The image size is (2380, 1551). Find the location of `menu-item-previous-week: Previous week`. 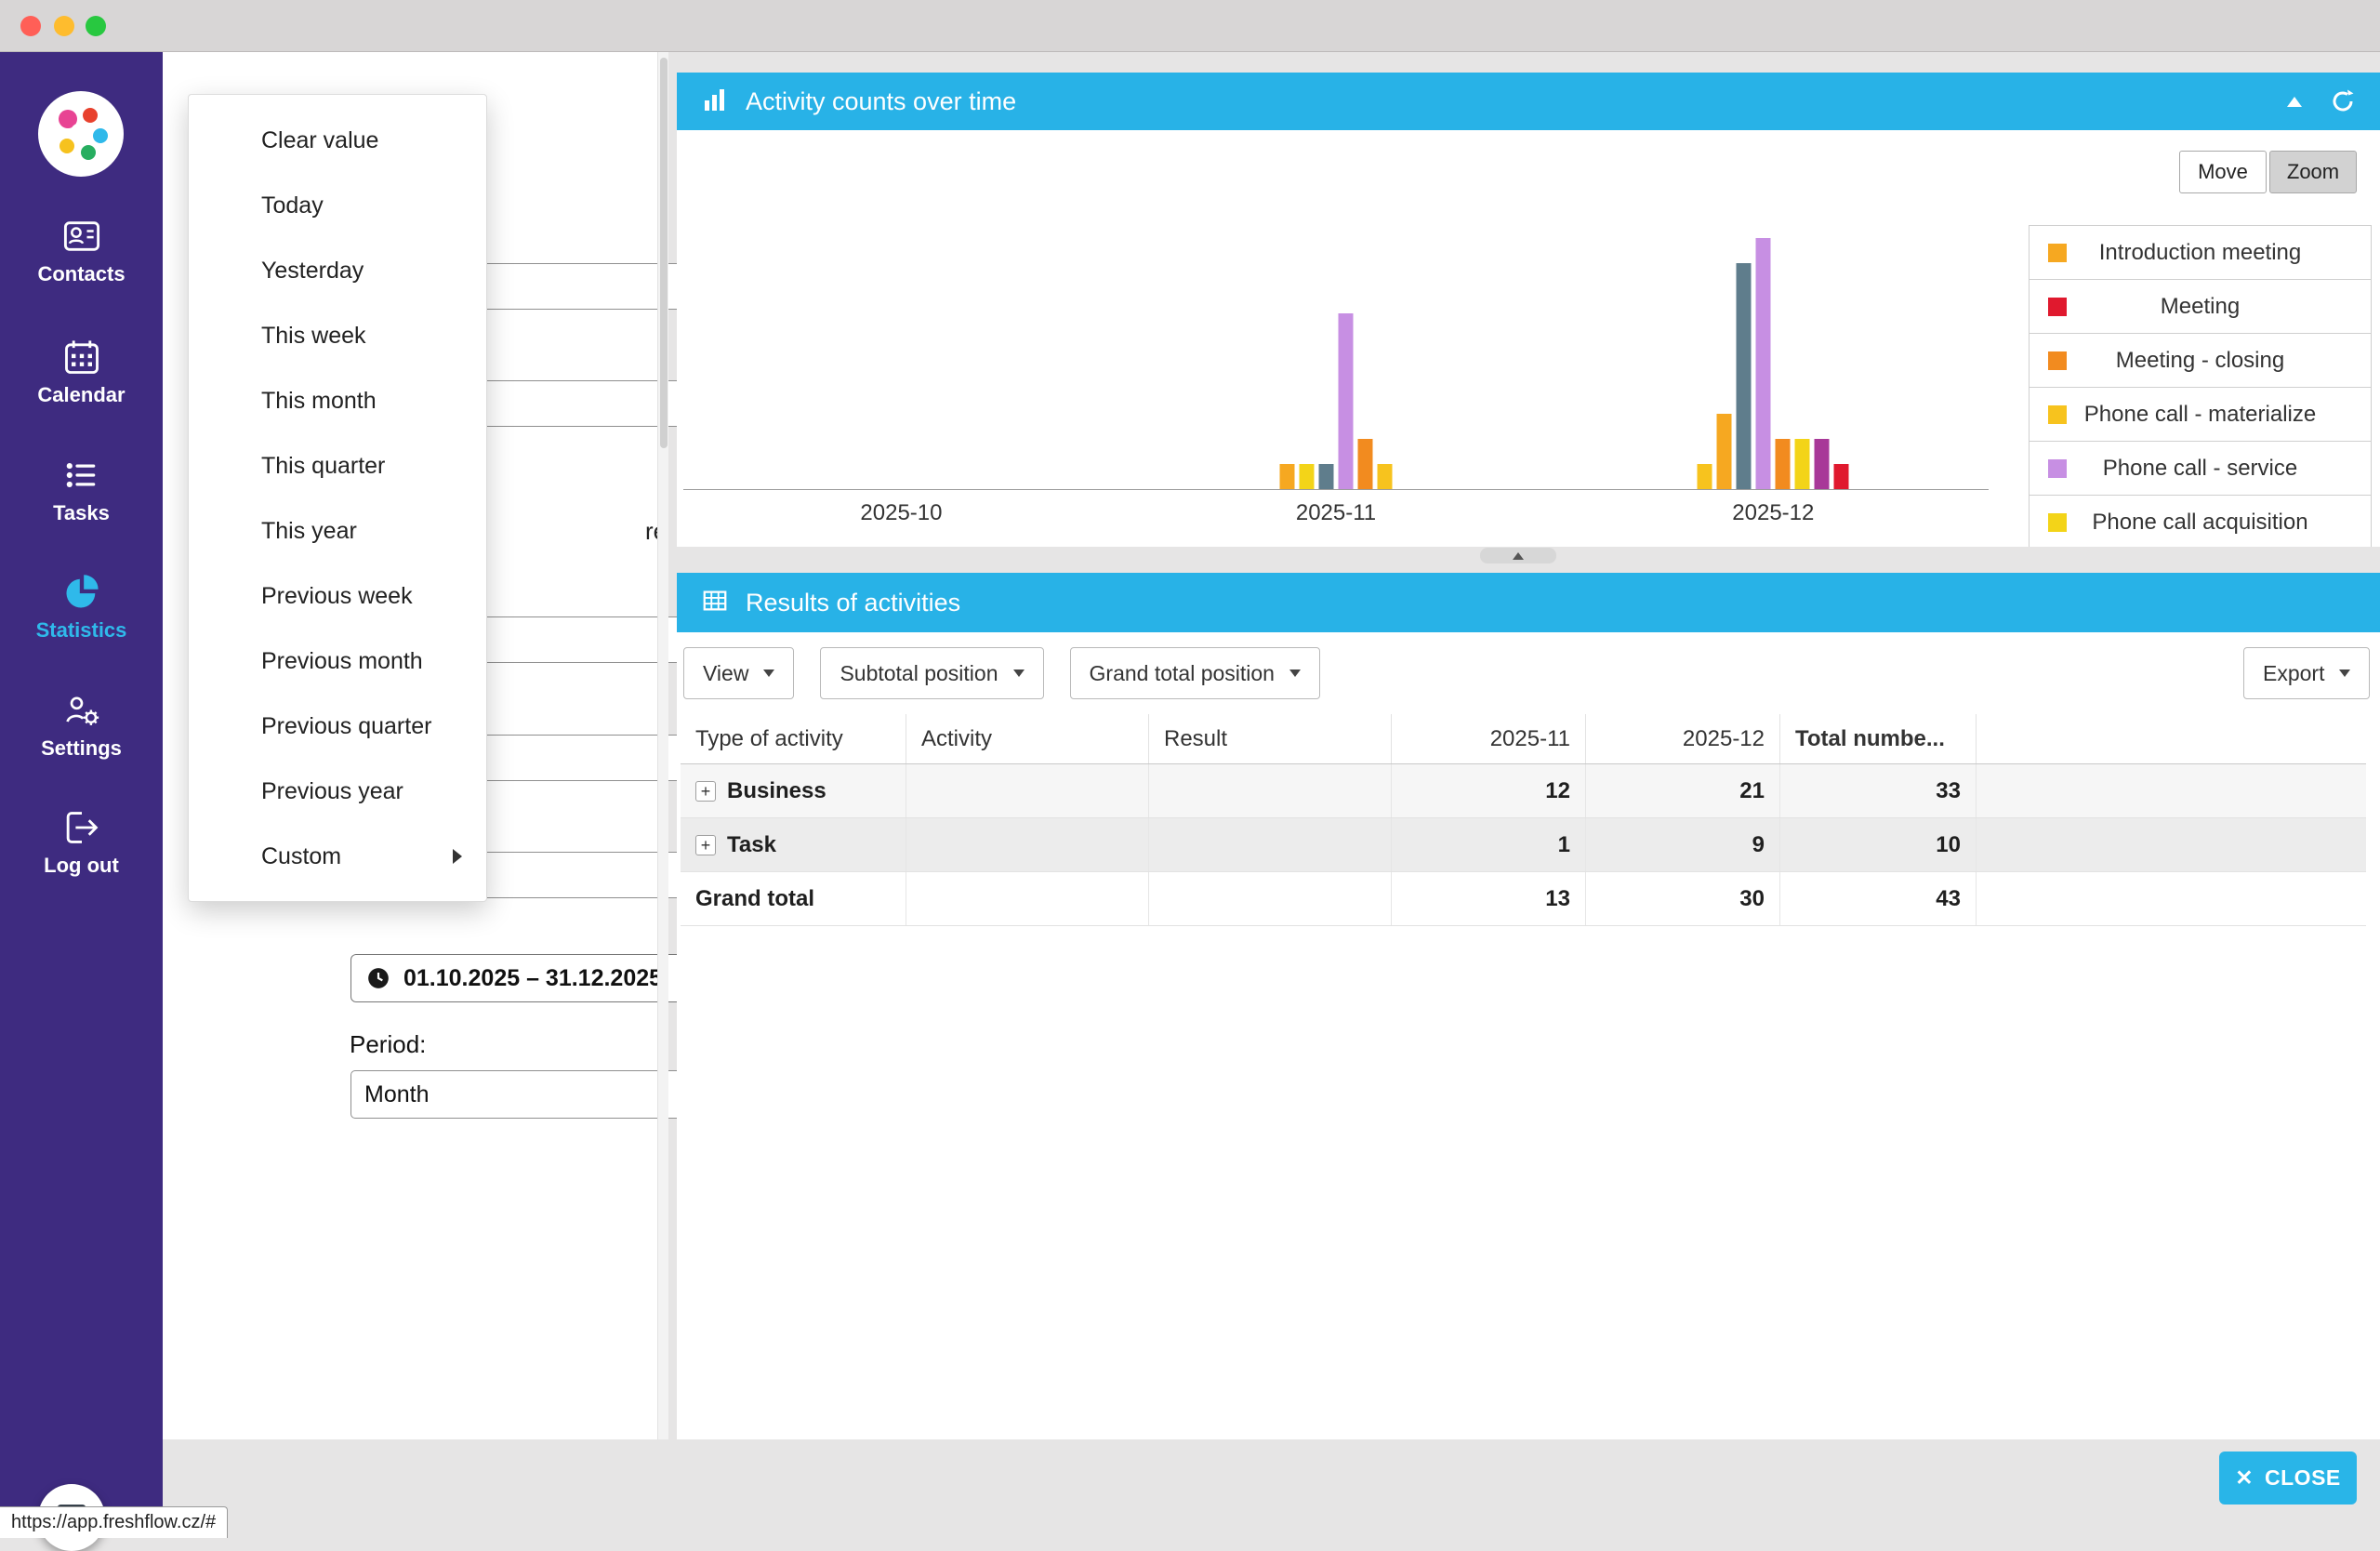

menu-item-previous-week: Previous week is located at coordinates (337, 596).